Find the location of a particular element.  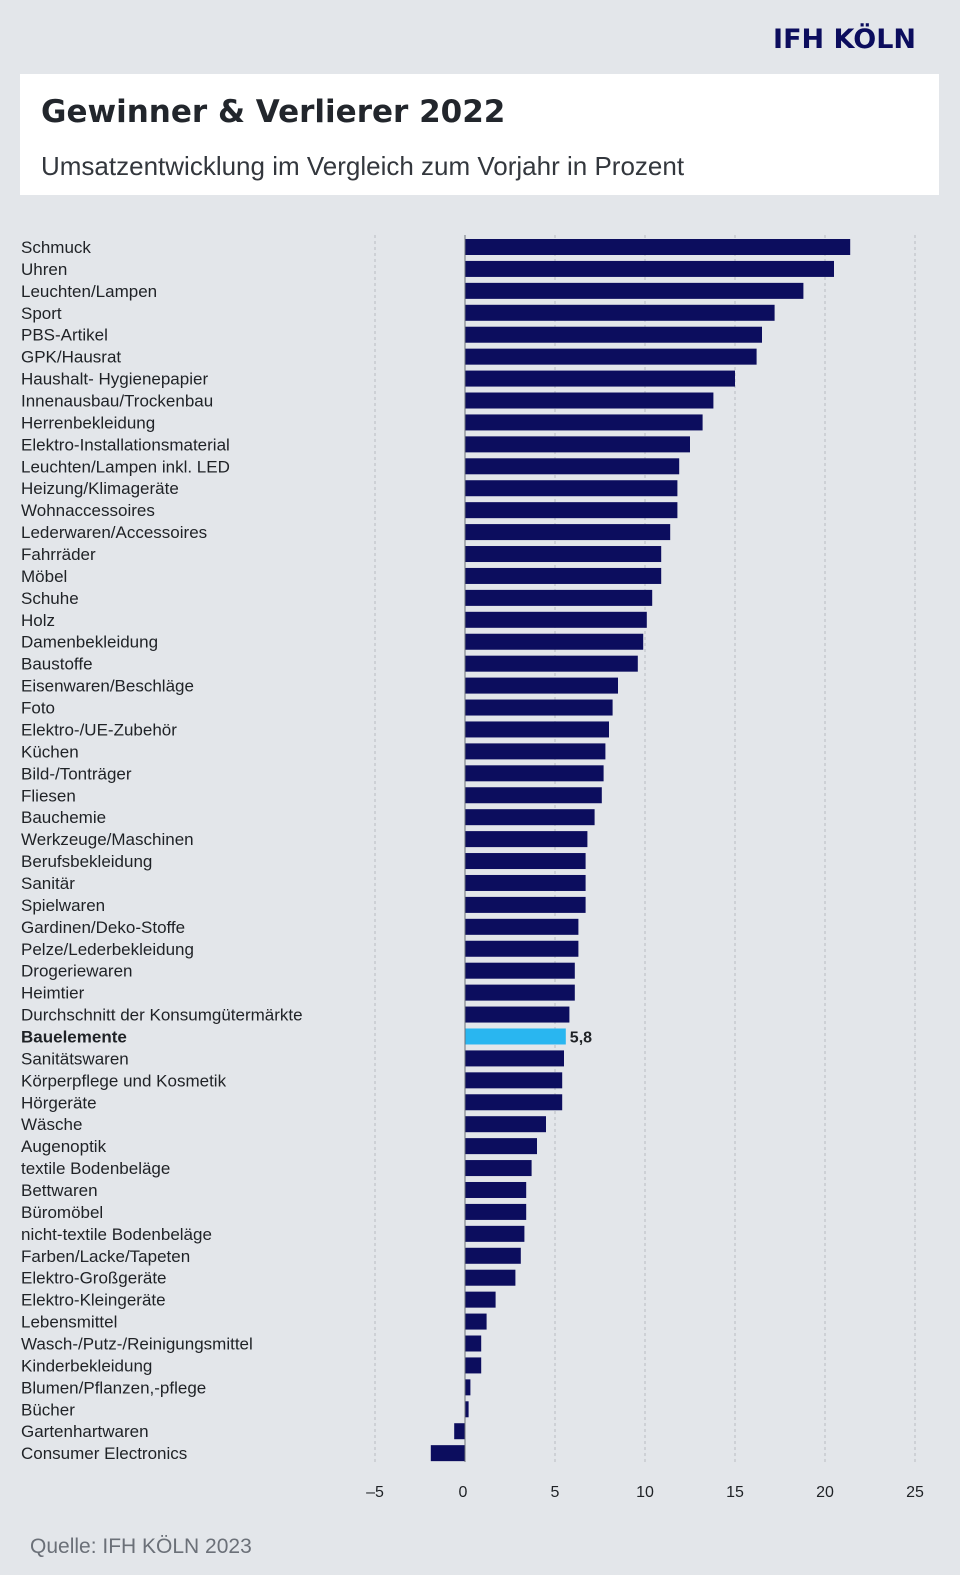

category-label: Farben/Lacke/Tapeten is located at coordinates (105, 1256).